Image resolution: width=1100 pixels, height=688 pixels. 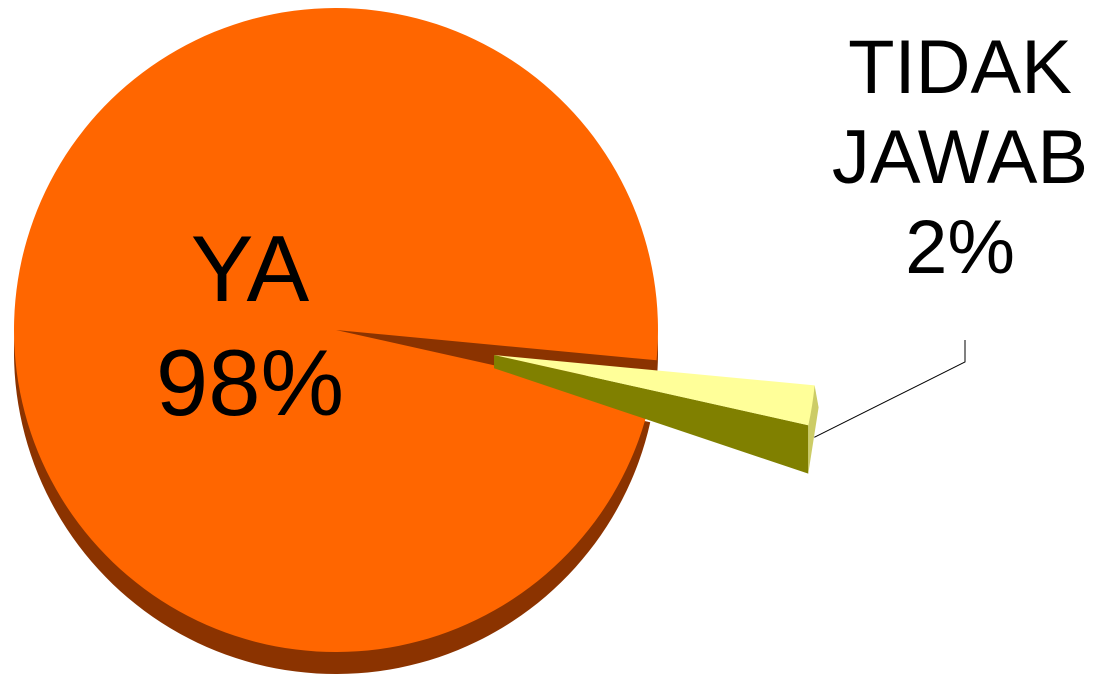 I want to click on slice-label-ya-name: YA, so click(x=250, y=268).